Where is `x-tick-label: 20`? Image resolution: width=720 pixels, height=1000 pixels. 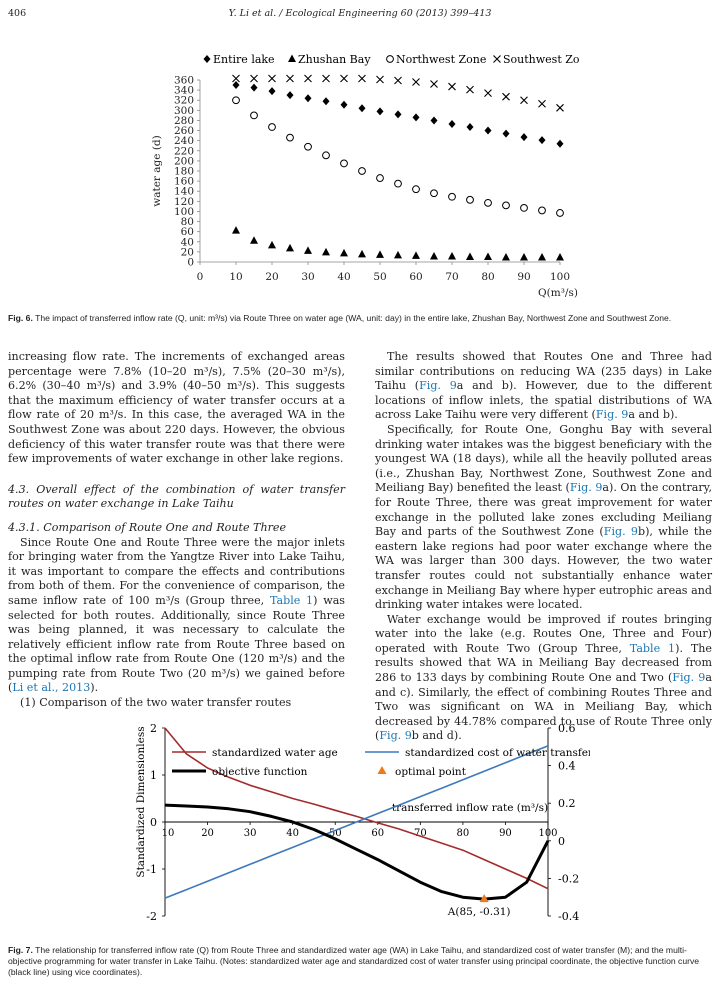 x-tick-label: 20 is located at coordinates (207, 833).